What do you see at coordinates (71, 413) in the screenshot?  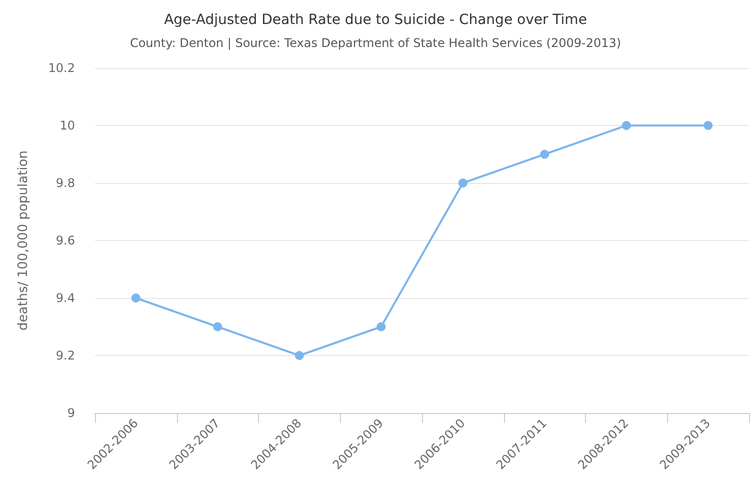 I see `y-tick-label: 9` at bounding box center [71, 413].